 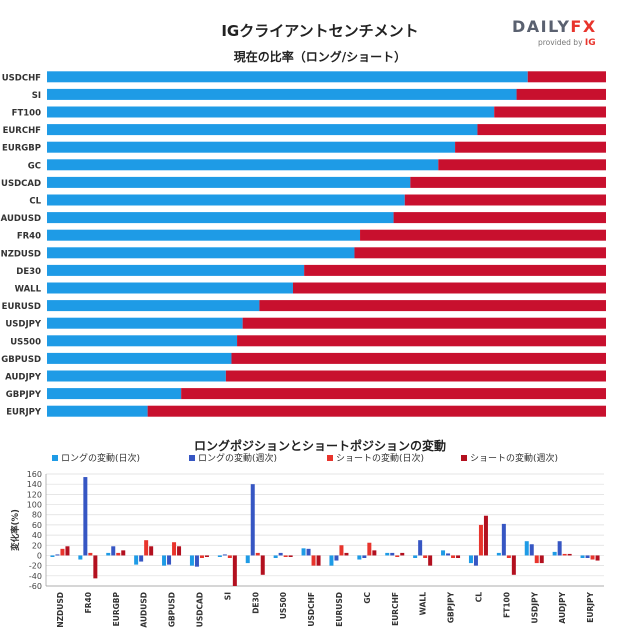 What do you see at coordinates (37, 525) in the screenshot?
I see `y-tick-label: 60` at bounding box center [37, 525].